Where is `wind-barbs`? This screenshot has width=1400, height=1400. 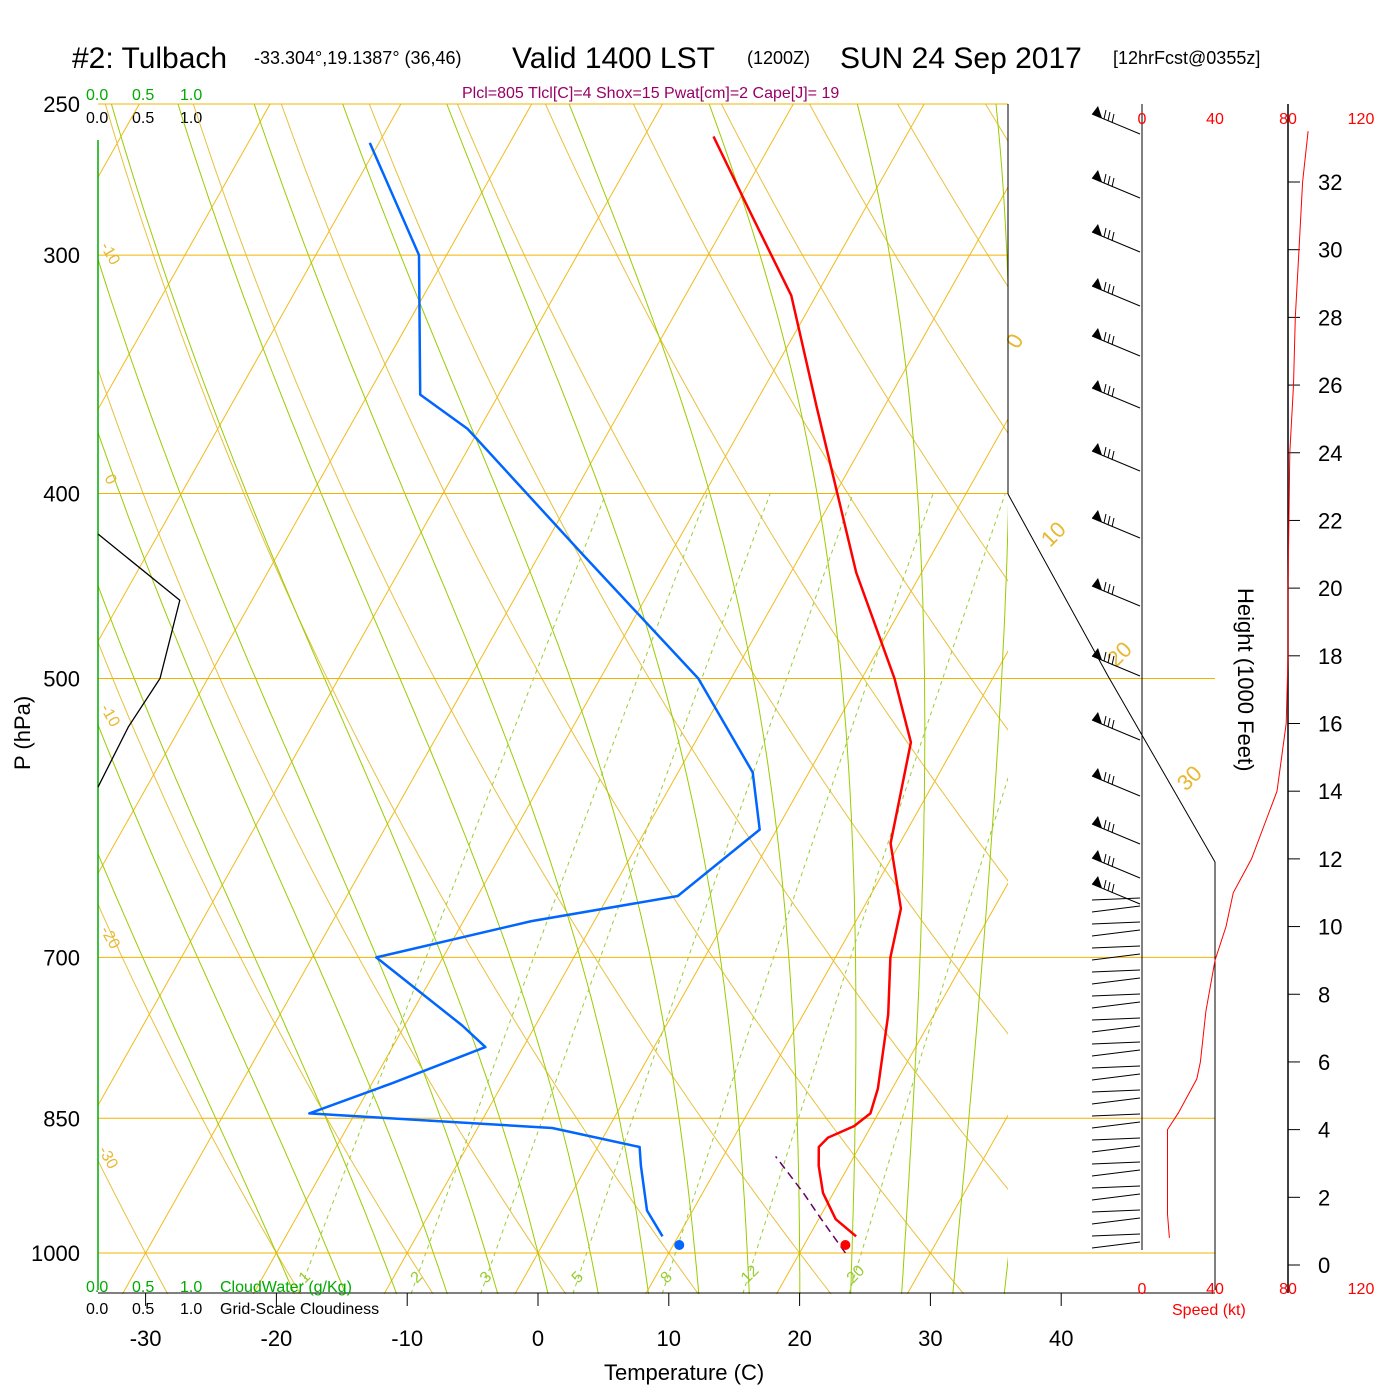 wind-barbs is located at coordinates (1116, 677).